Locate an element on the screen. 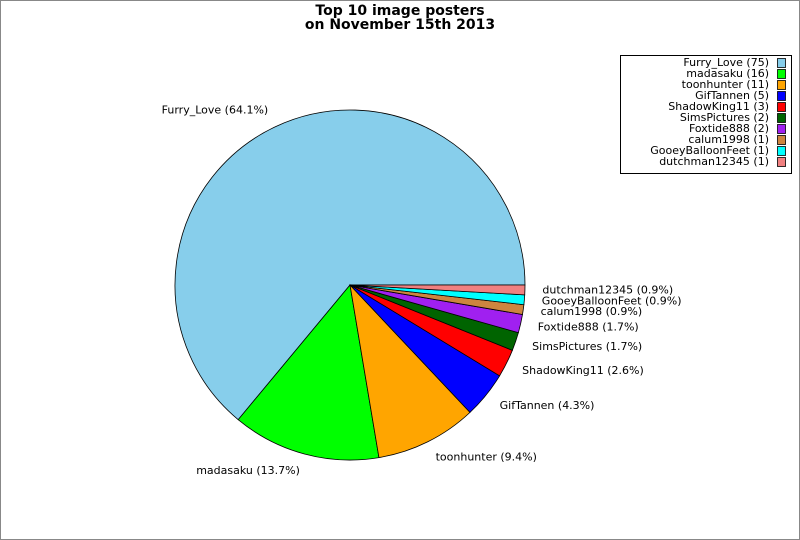  legend-label: dutchman12345 (1) is located at coordinates (714, 161).